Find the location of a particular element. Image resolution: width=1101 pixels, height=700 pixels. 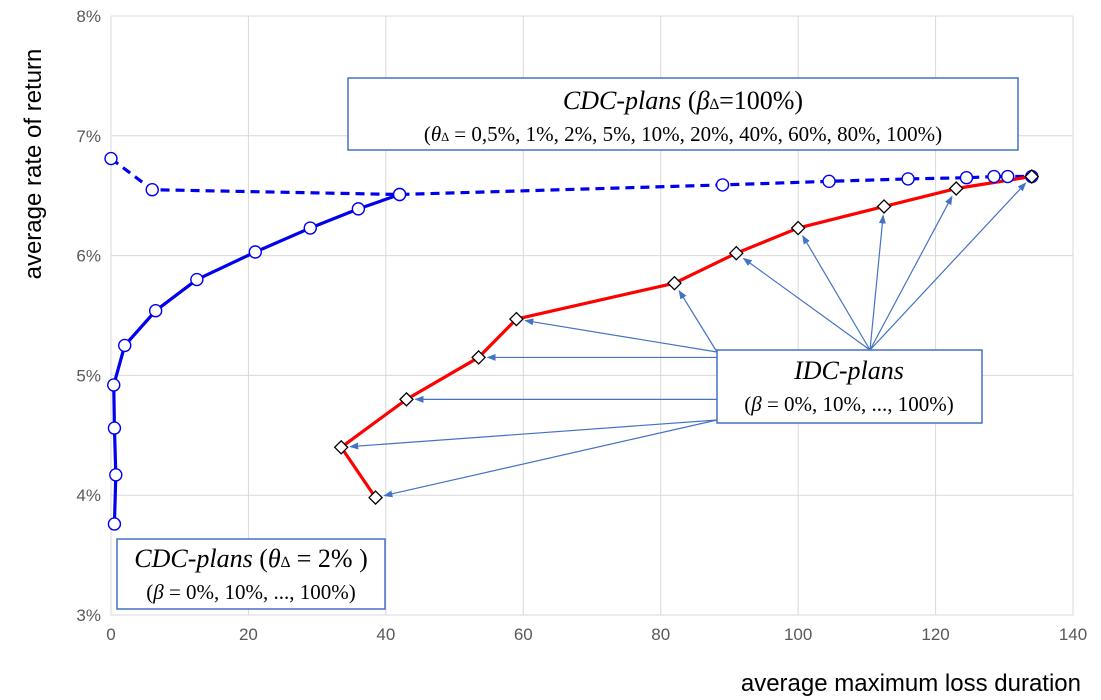

y-tick-label: 5% is located at coordinates (88, 375).